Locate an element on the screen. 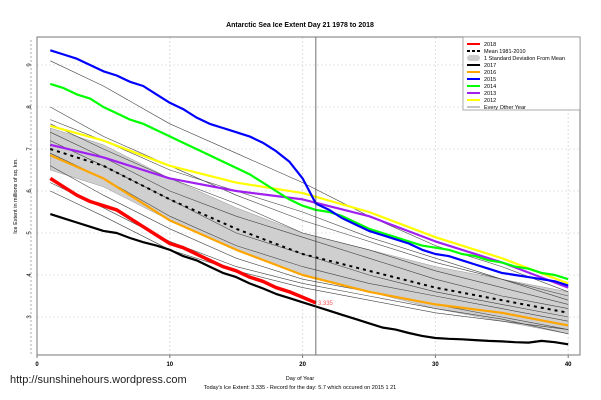 Image resolution: width=601 pixels, height=400 pixels. y-tick-label: 6 is located at coordinates (30, 191).